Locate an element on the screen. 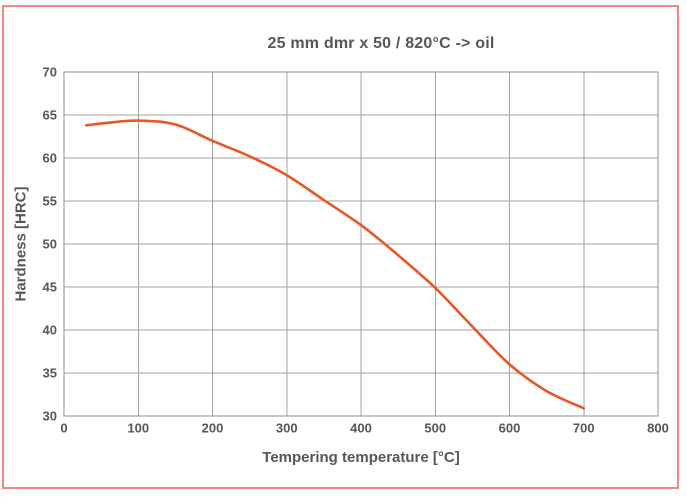 The height and width of the screenshot is (503, 687). y-tick-label: 50 is located at coordinates (50, 244).